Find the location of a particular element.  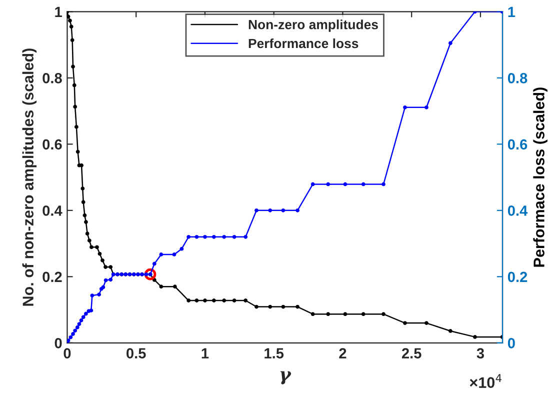

x-axis-title: γ is located at coordinates (286, 377).